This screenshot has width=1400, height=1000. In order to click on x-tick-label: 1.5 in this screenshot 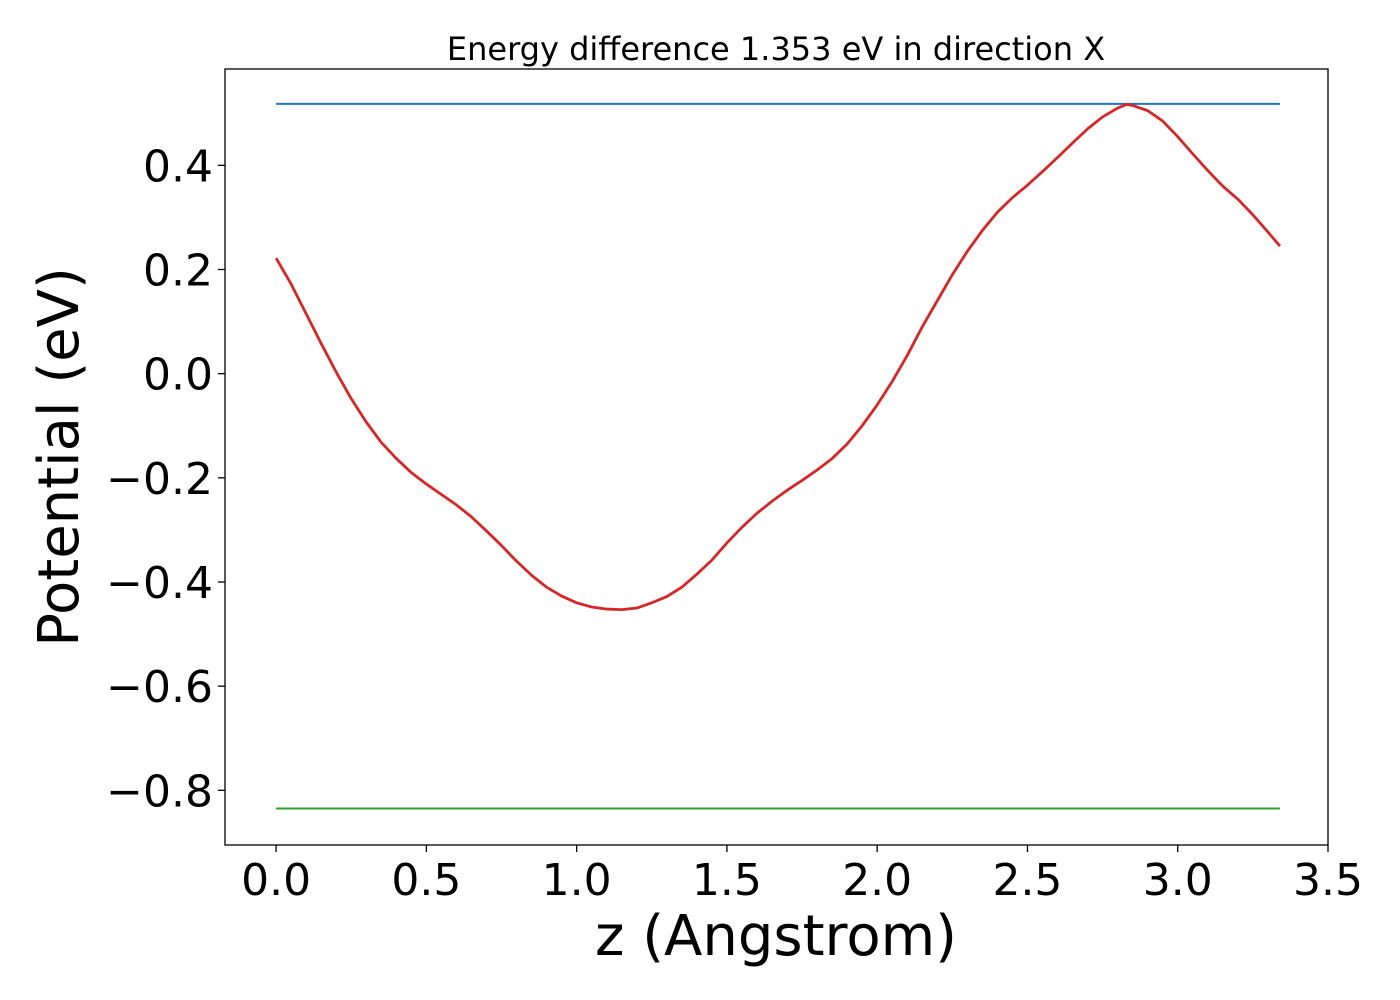, I will do `click(727, 880)`.